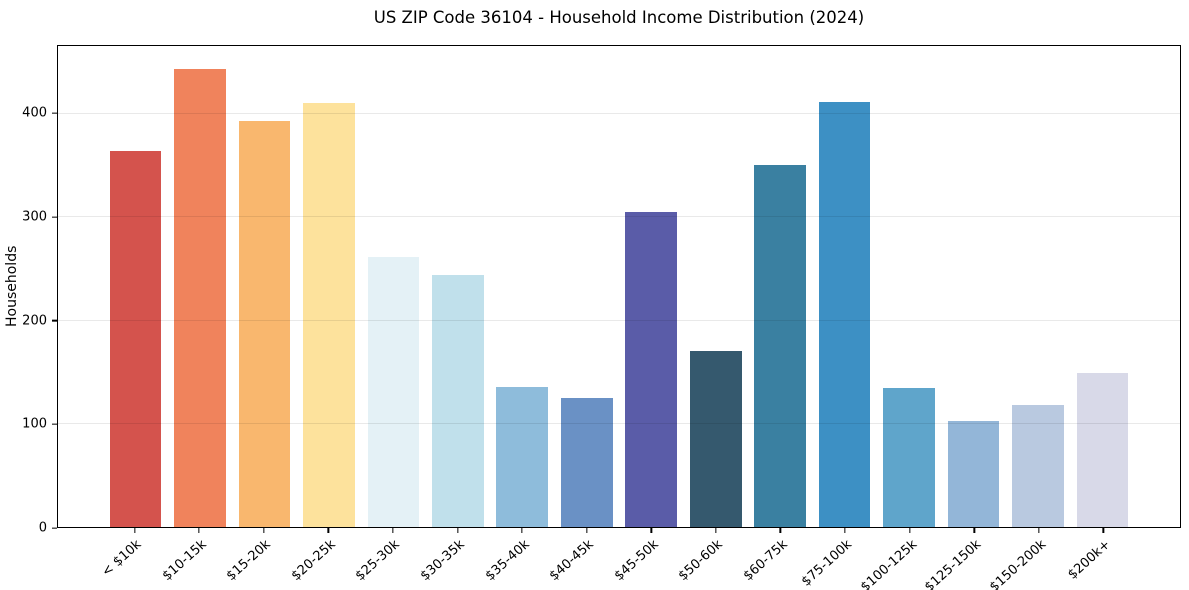  I want to click on x-tick-label-2: $15-20k, so click(248, 560).